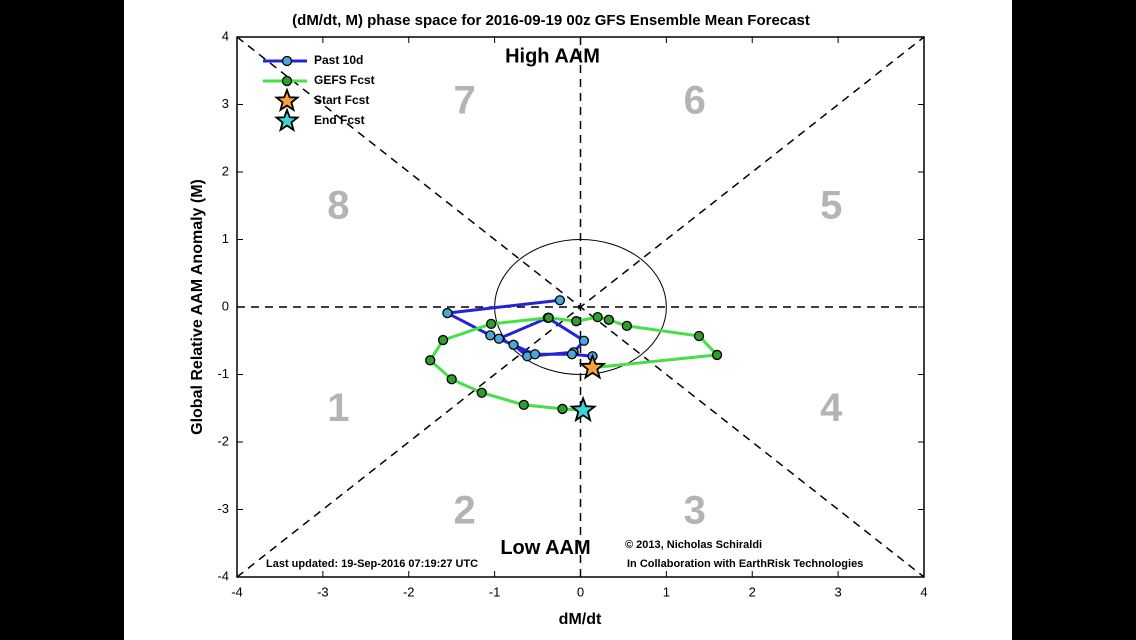 This screenshot has height=640, width=1136. Describe the element at coordinates (580, 591) in the screenshot. I see `x-tick-label: 0` at that location.